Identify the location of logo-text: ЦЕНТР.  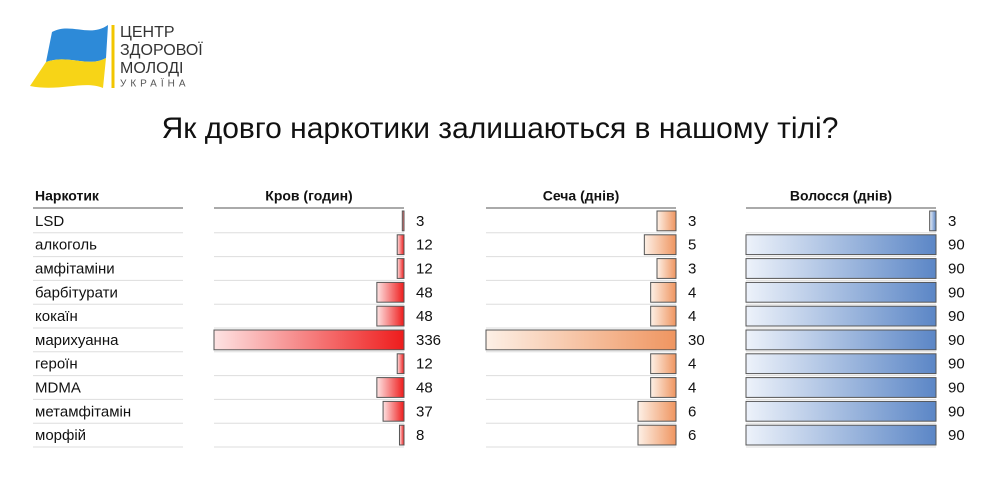
(147, 32).